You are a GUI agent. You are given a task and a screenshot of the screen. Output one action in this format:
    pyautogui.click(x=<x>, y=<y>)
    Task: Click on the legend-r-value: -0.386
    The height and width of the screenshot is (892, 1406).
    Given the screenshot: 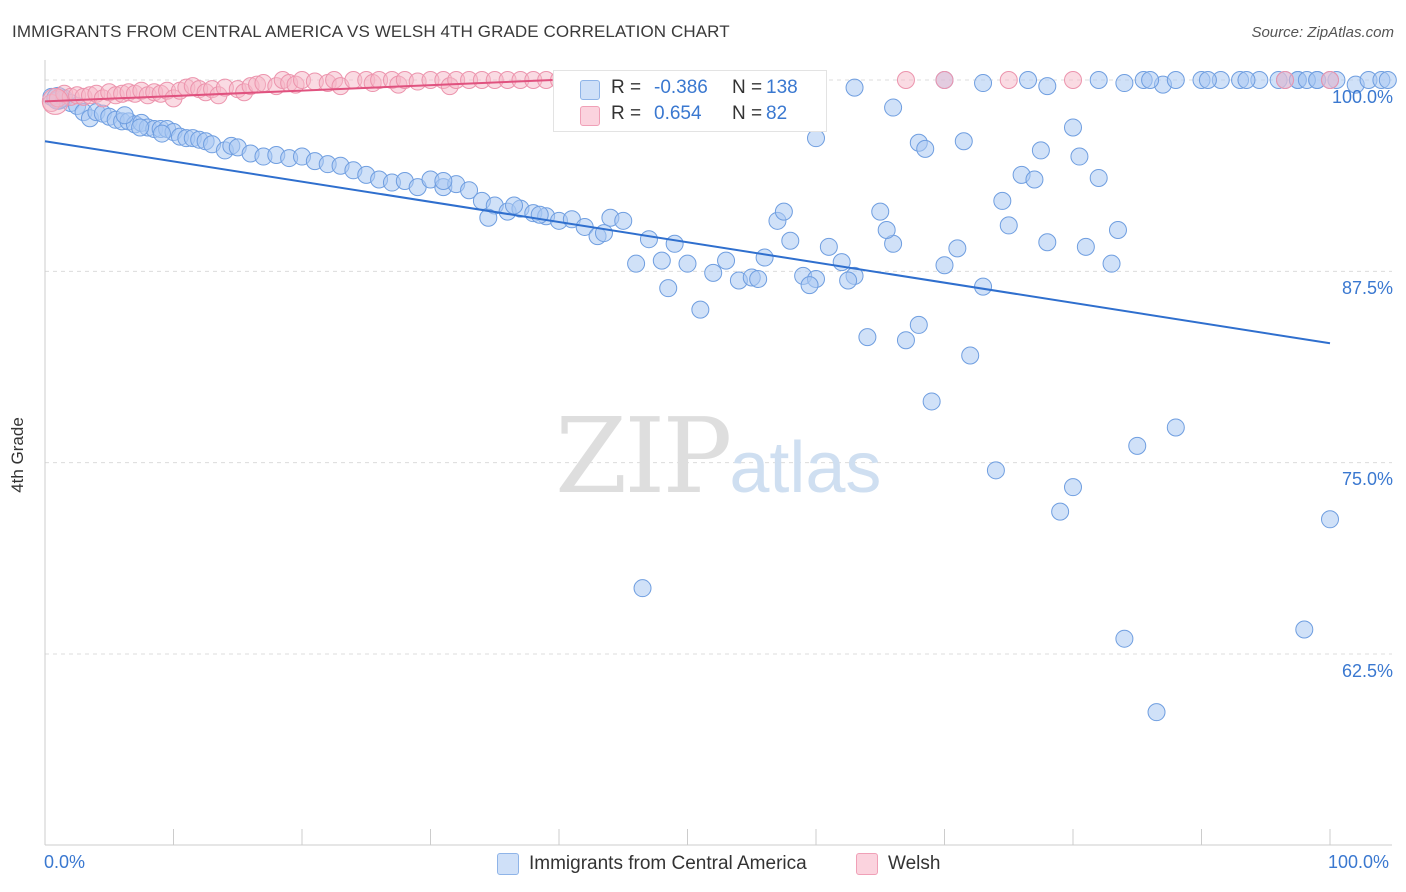 What is the action you would take?
    pyautogui.click(x=681, y=87)
    